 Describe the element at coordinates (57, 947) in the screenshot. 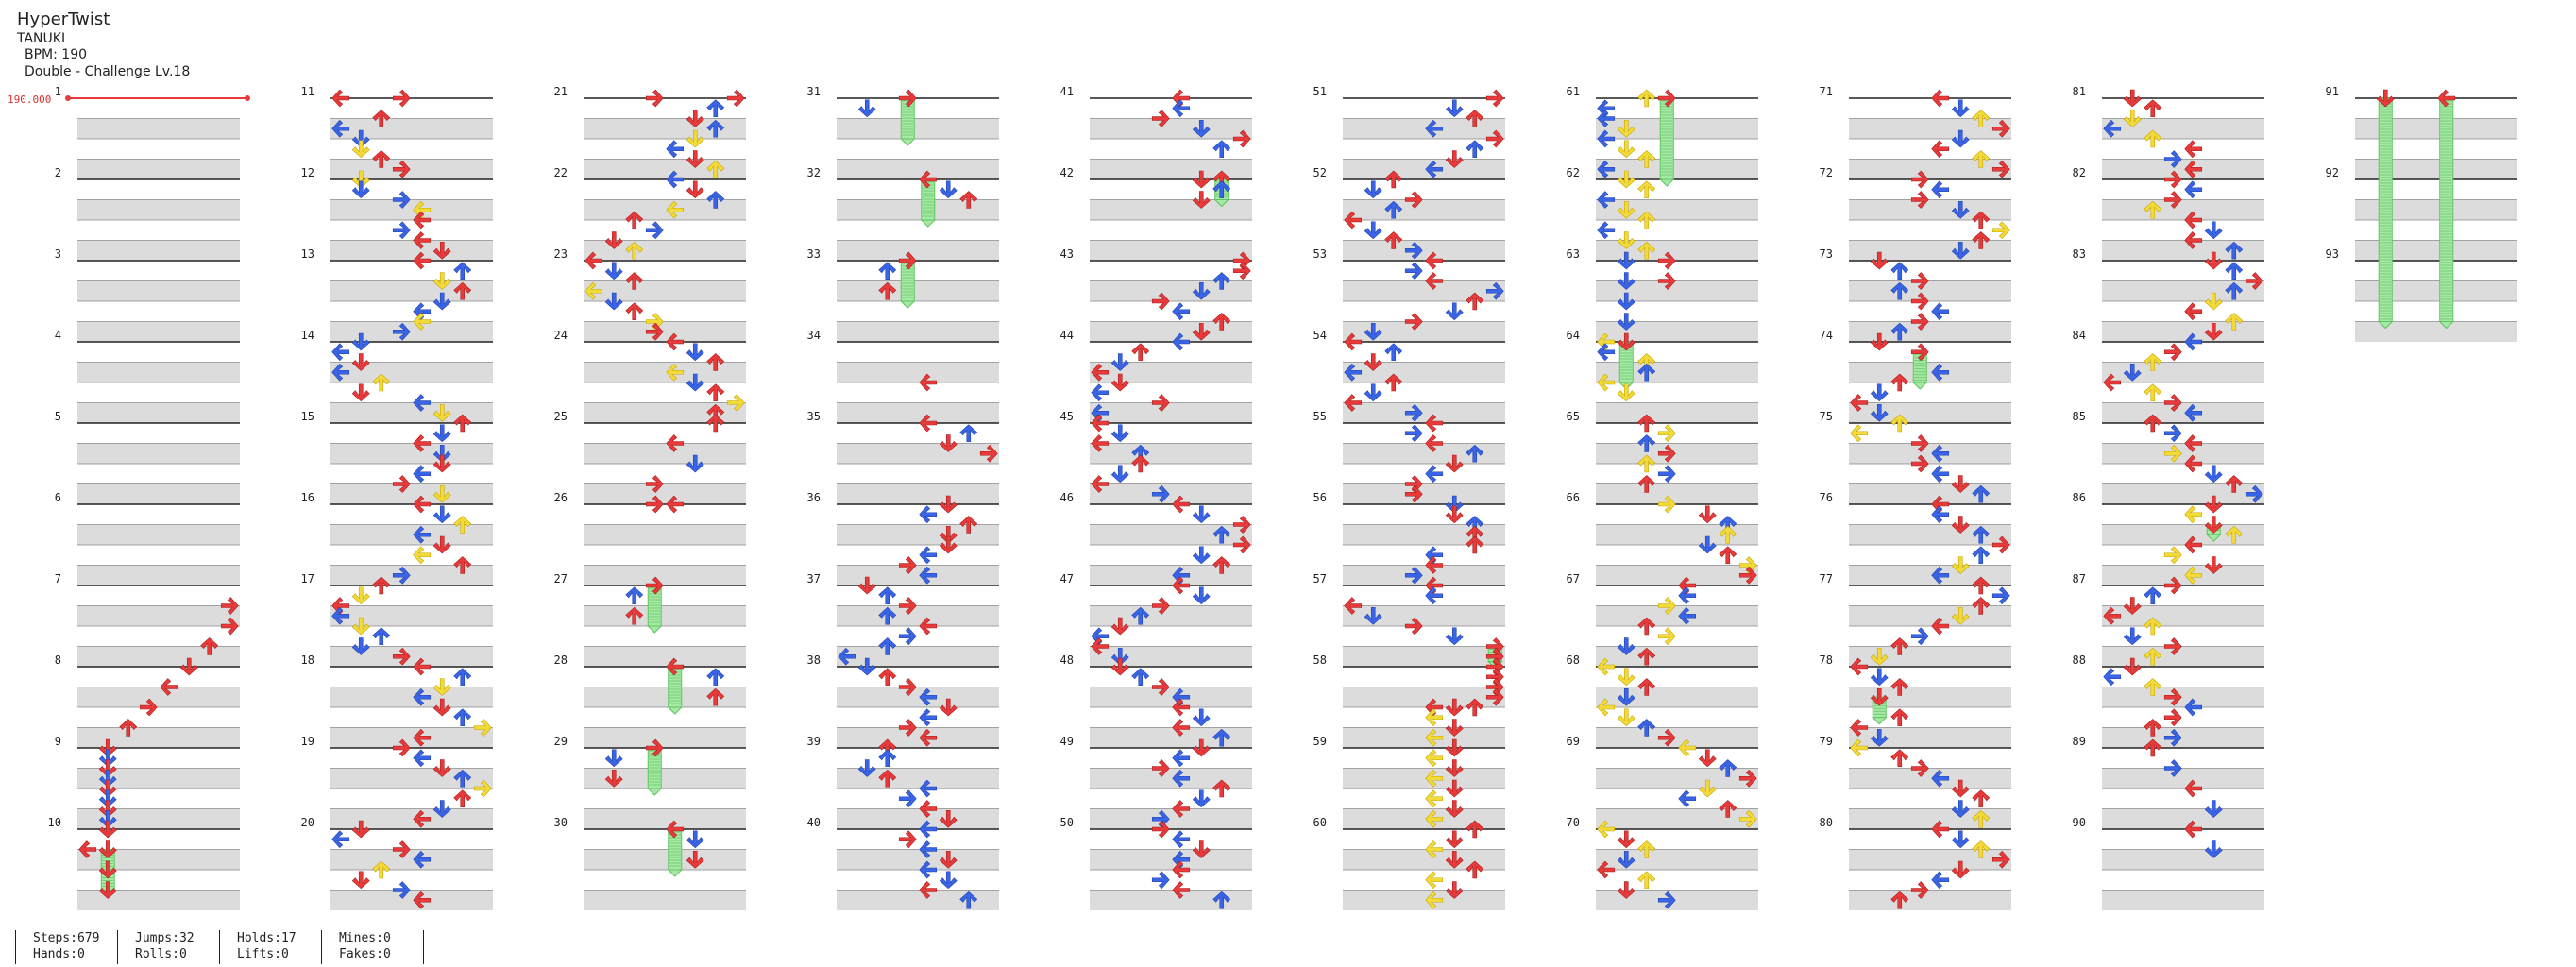

I see `stats-group-steps: Steps:679 Hands:0` at that location.